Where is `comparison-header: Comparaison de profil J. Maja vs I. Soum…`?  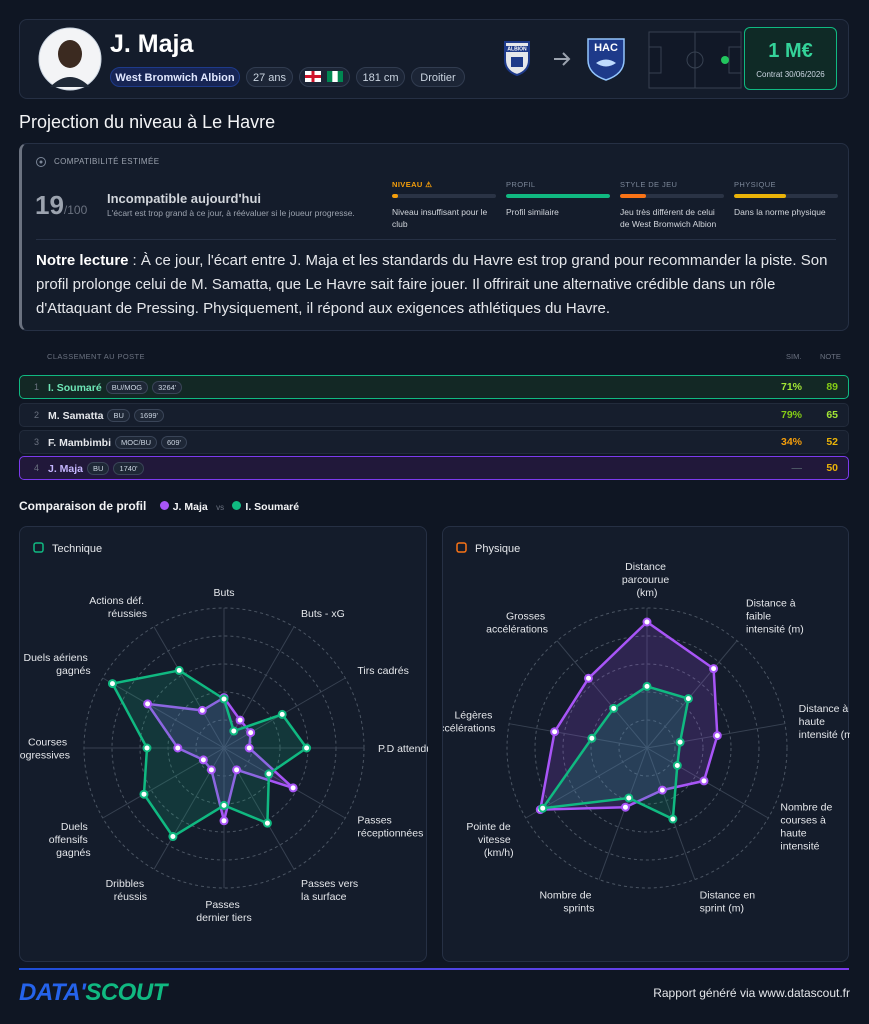
comparison-header: Comparaison de profil J. Maja vs I. Soum… is located at coordinates (159, 506).